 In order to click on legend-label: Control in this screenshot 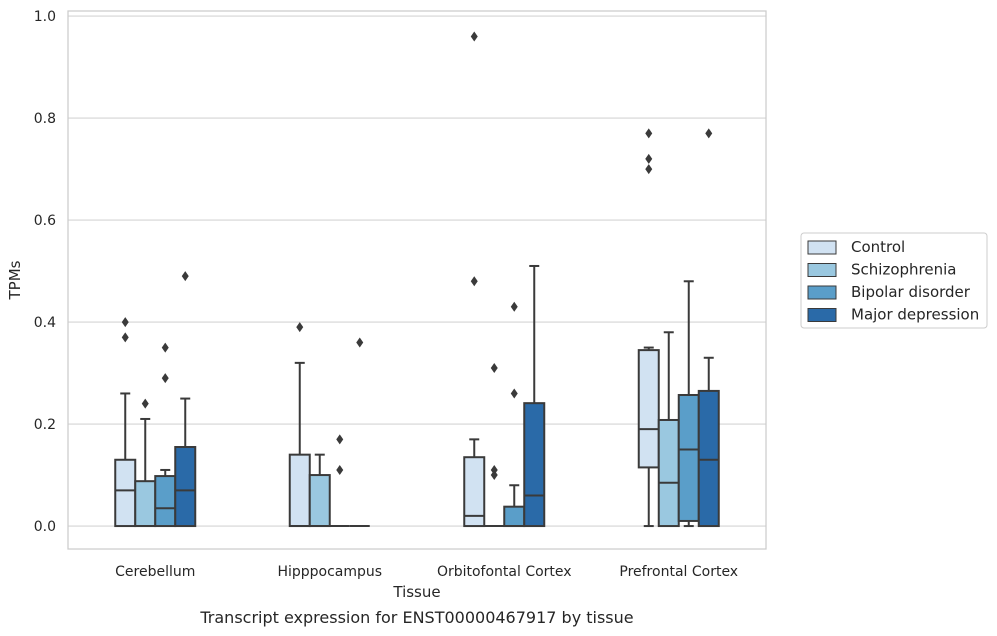, I will do `click(878, 247)`.